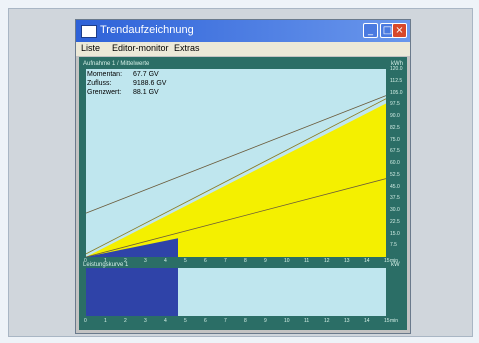 The image size is (479, 343). Describe the element at coordinates (185, 261) in the screenshot. I see `x-tick-label: 5` at that location.